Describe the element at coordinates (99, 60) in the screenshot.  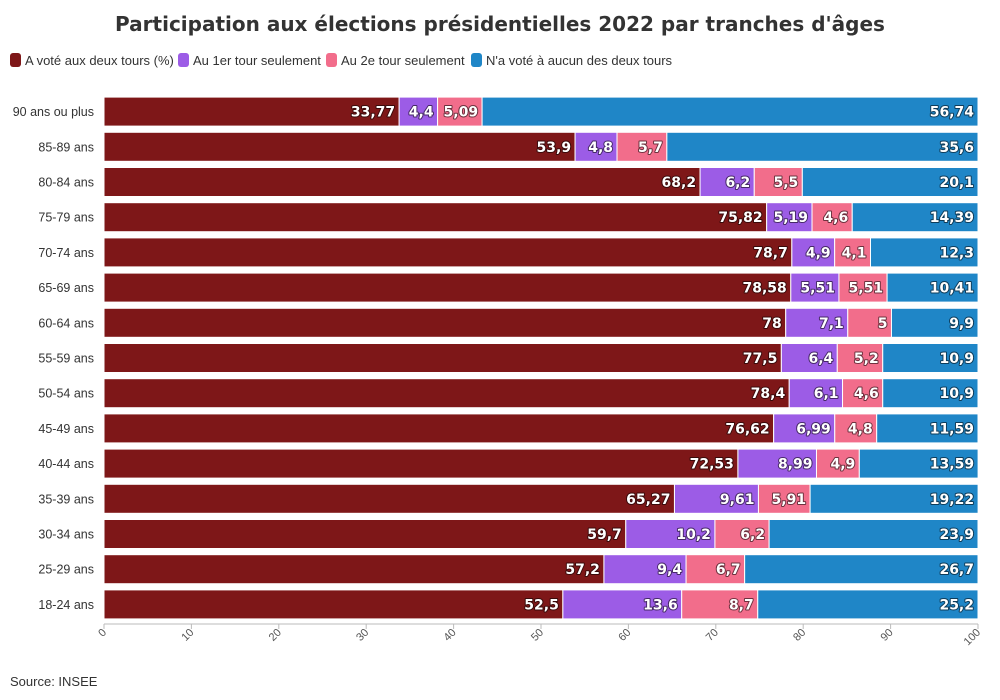
I see `legend-label: A voté aux deux tours (%)` at that location.